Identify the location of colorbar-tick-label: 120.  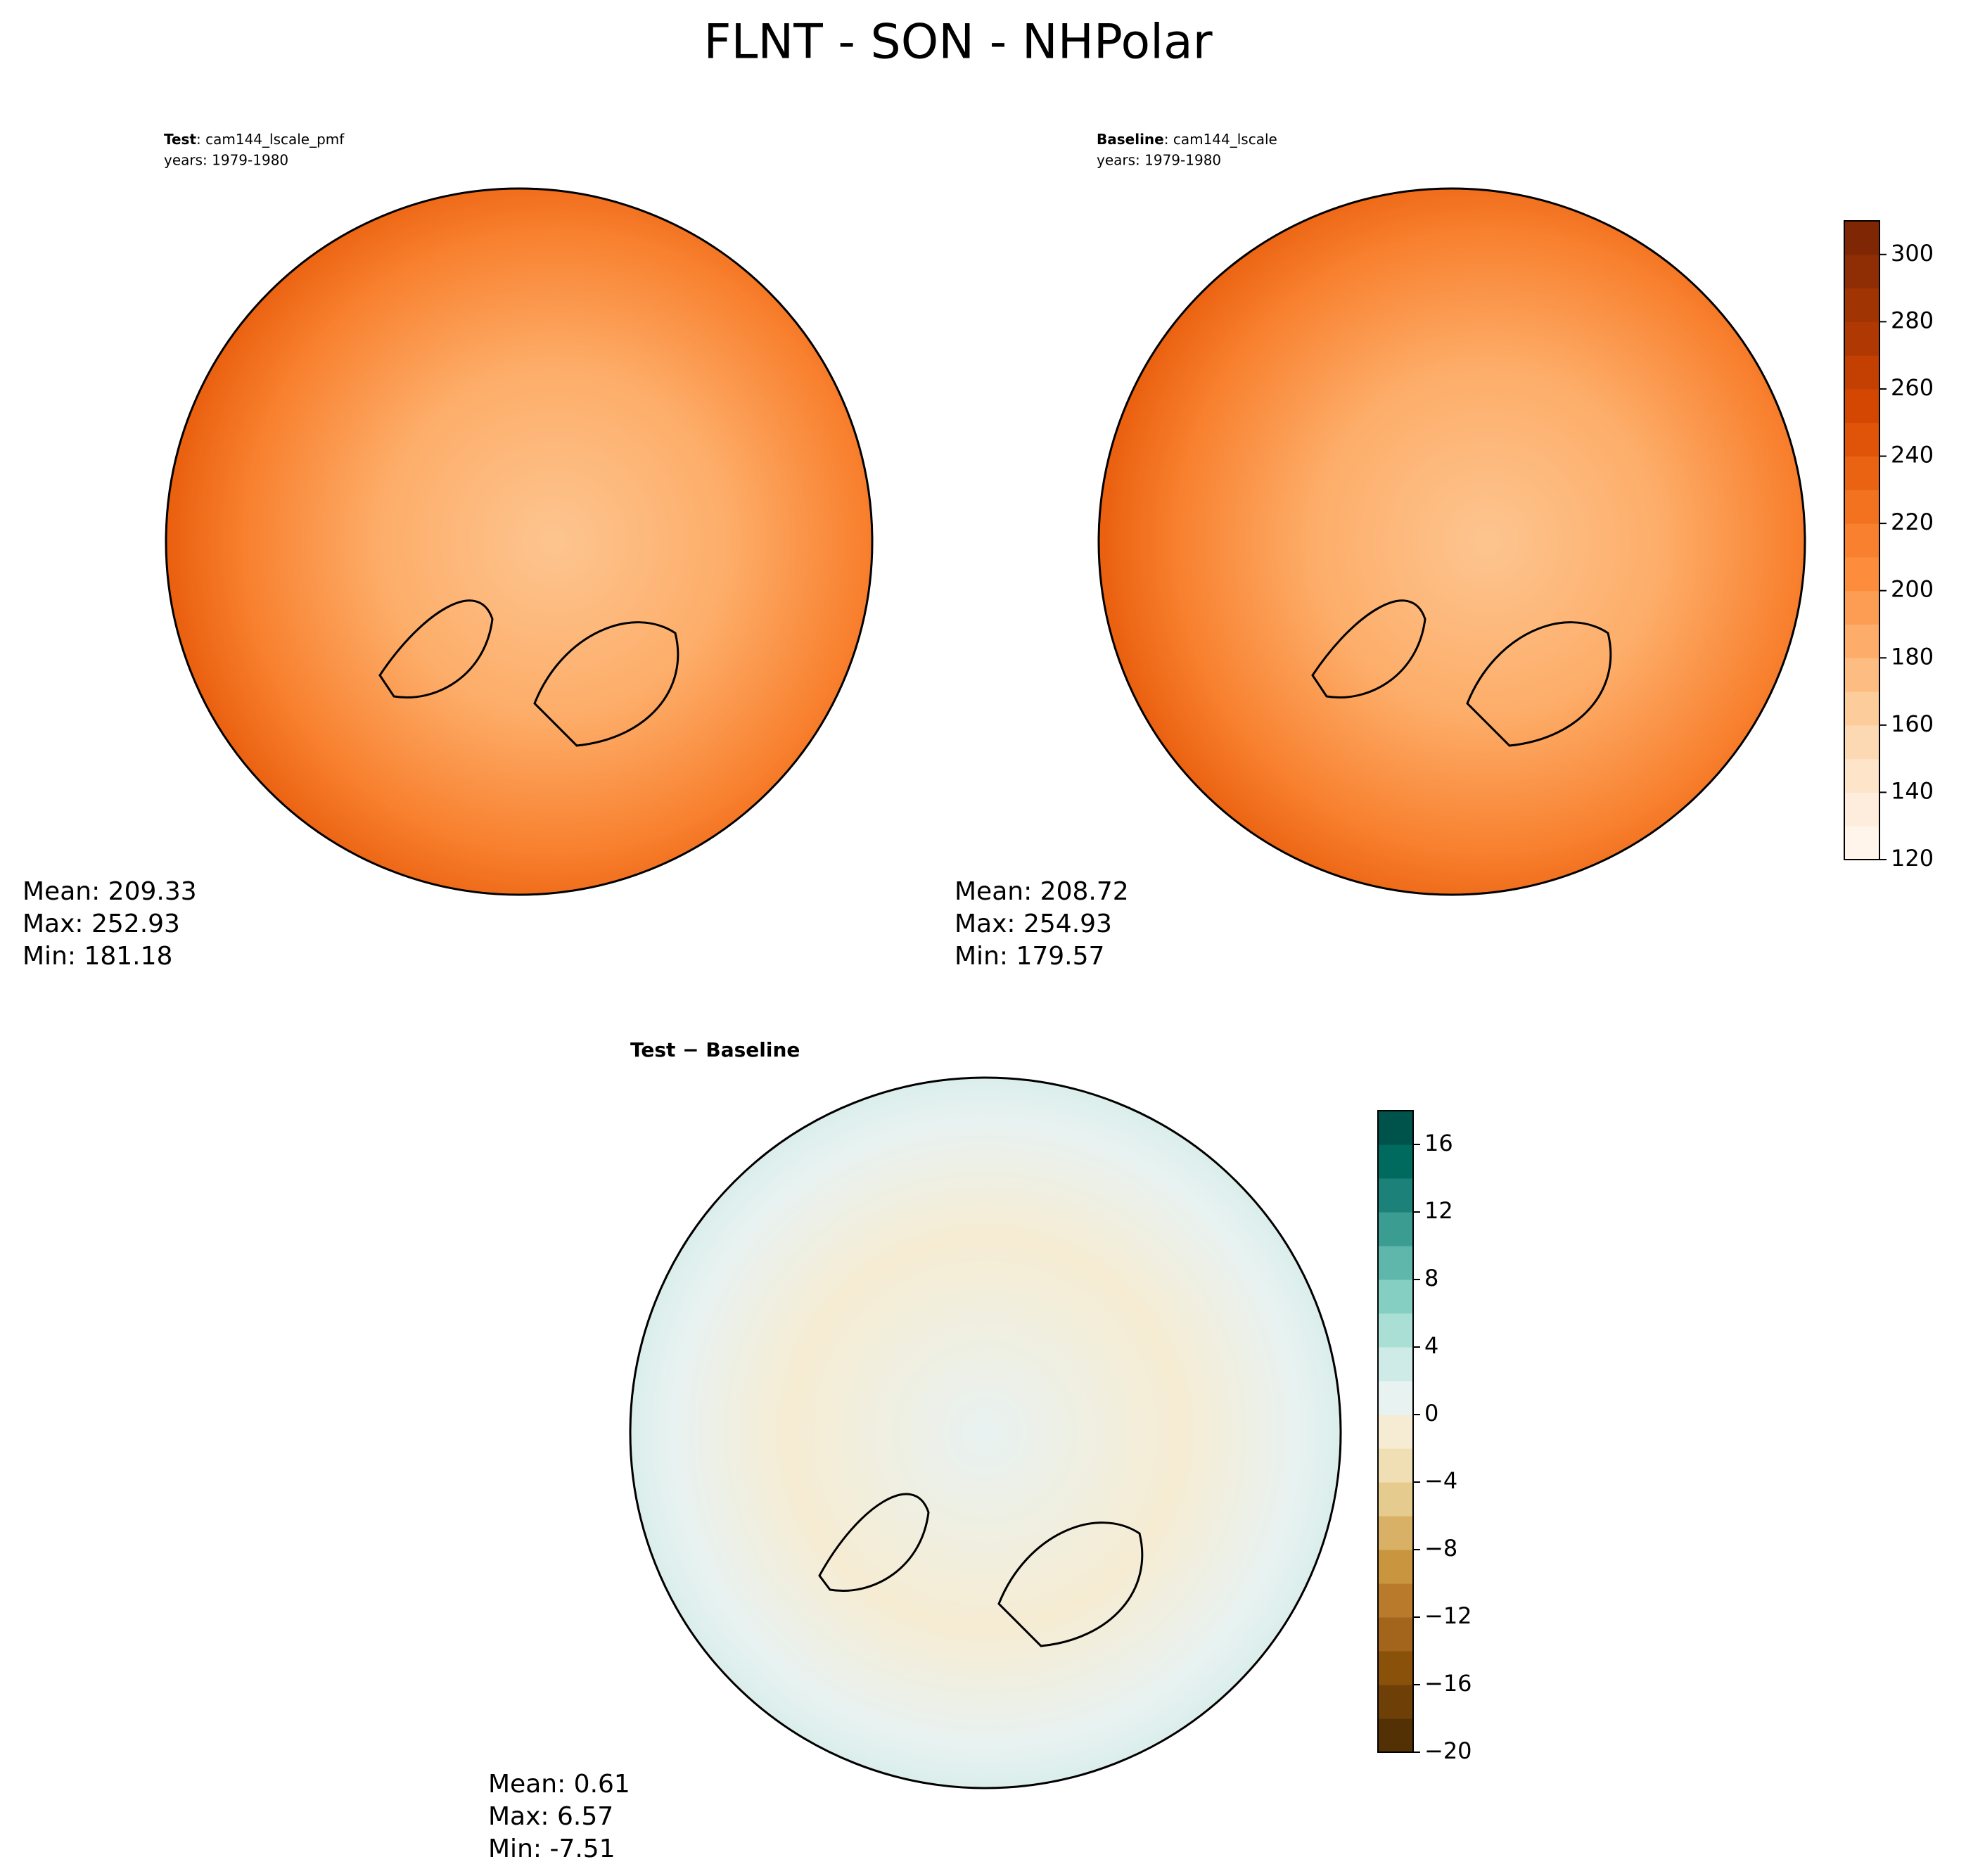
(1912, 858).